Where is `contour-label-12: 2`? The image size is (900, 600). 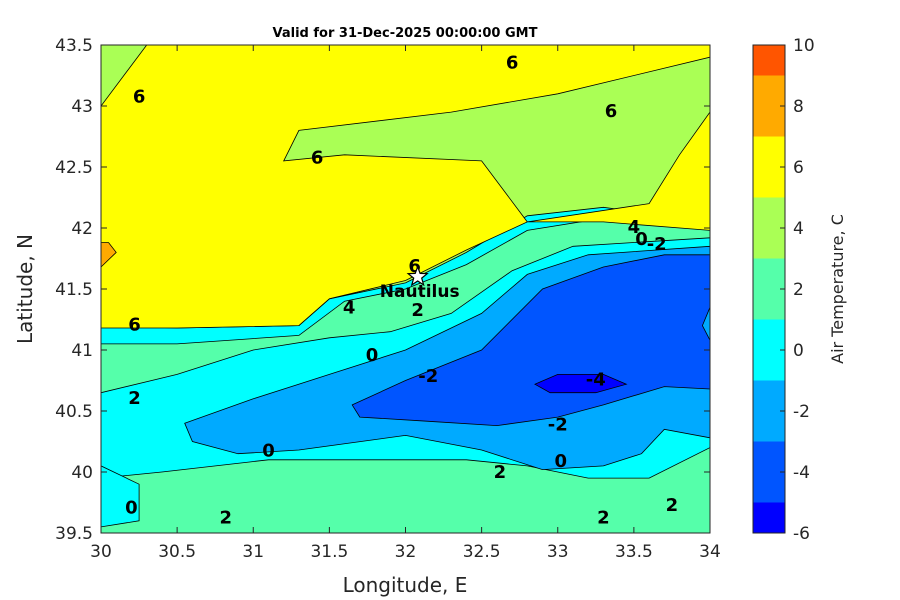
contour-label-12: 2 is located at coordinates (603, 517).